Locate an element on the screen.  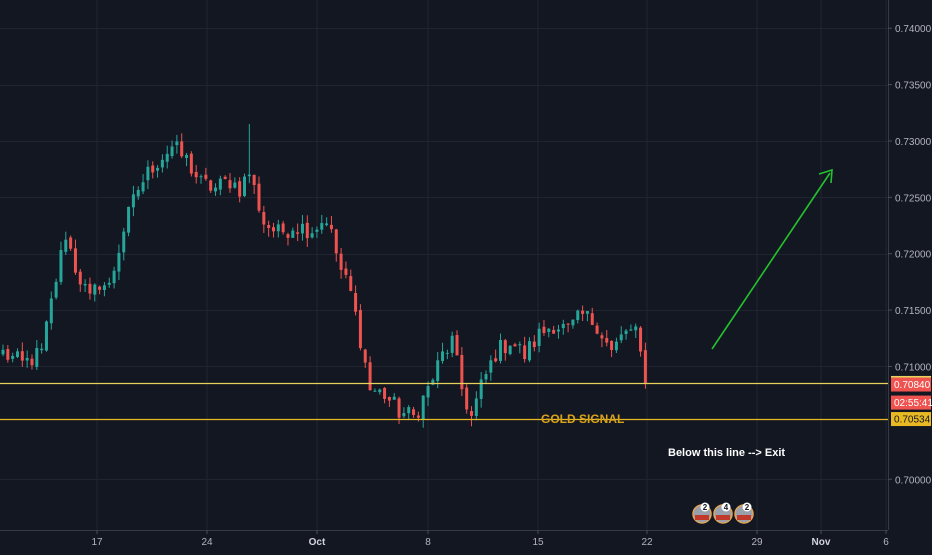
price-tick-label: 0.71500 is located at coordinates (913, 311).